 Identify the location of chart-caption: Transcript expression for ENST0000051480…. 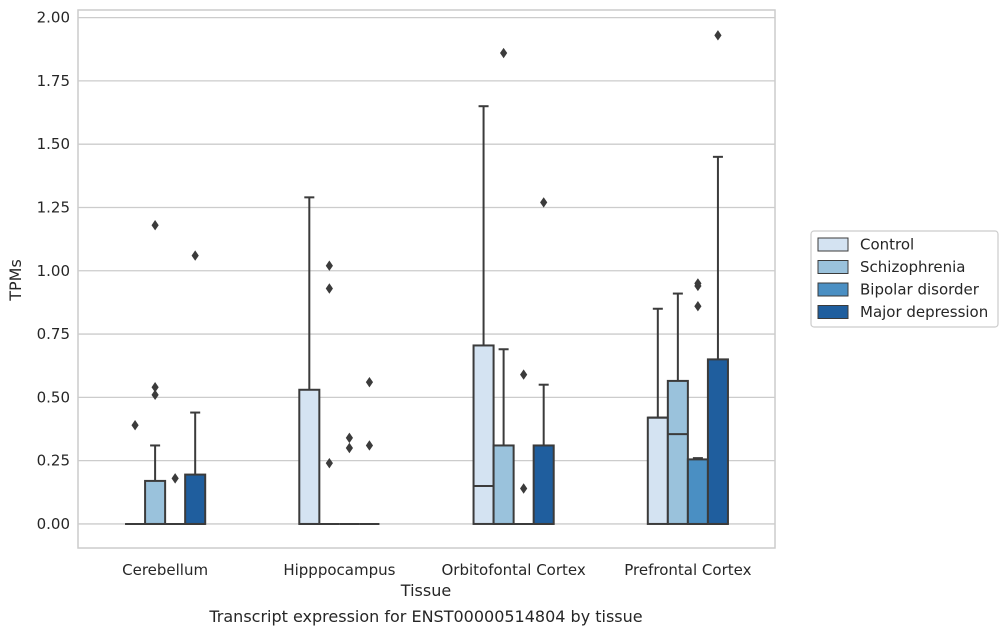
(425, 616).